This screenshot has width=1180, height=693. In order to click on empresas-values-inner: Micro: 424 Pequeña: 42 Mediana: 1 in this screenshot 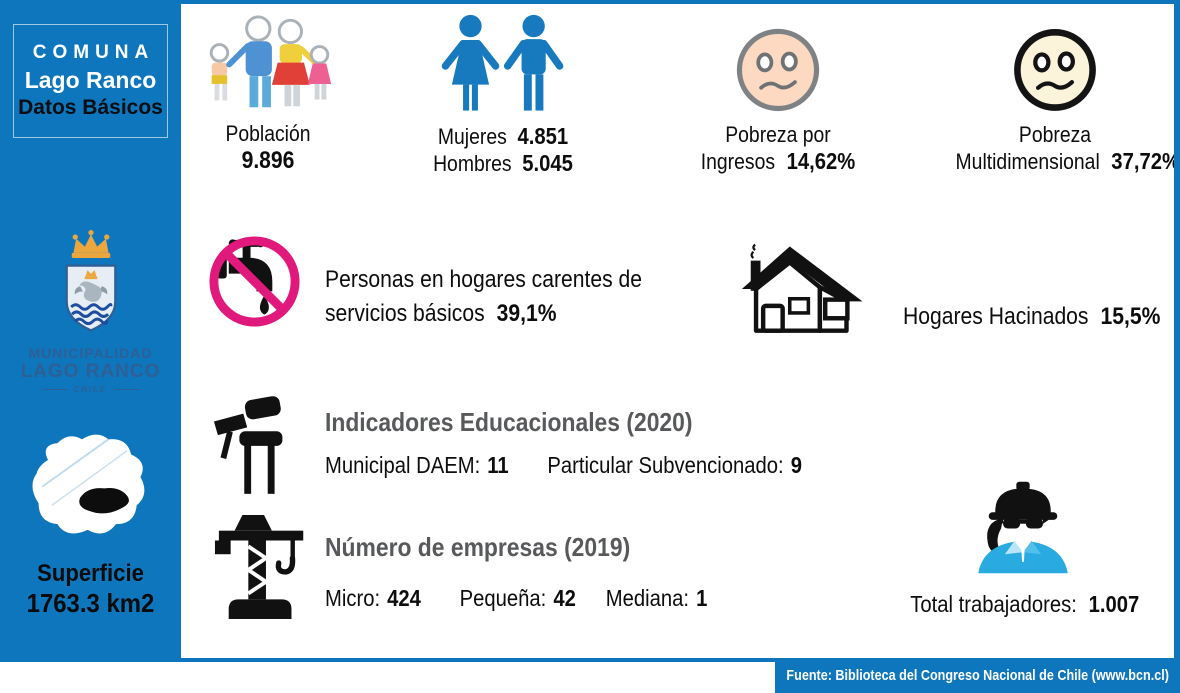, I will do `click(516, 598)`.